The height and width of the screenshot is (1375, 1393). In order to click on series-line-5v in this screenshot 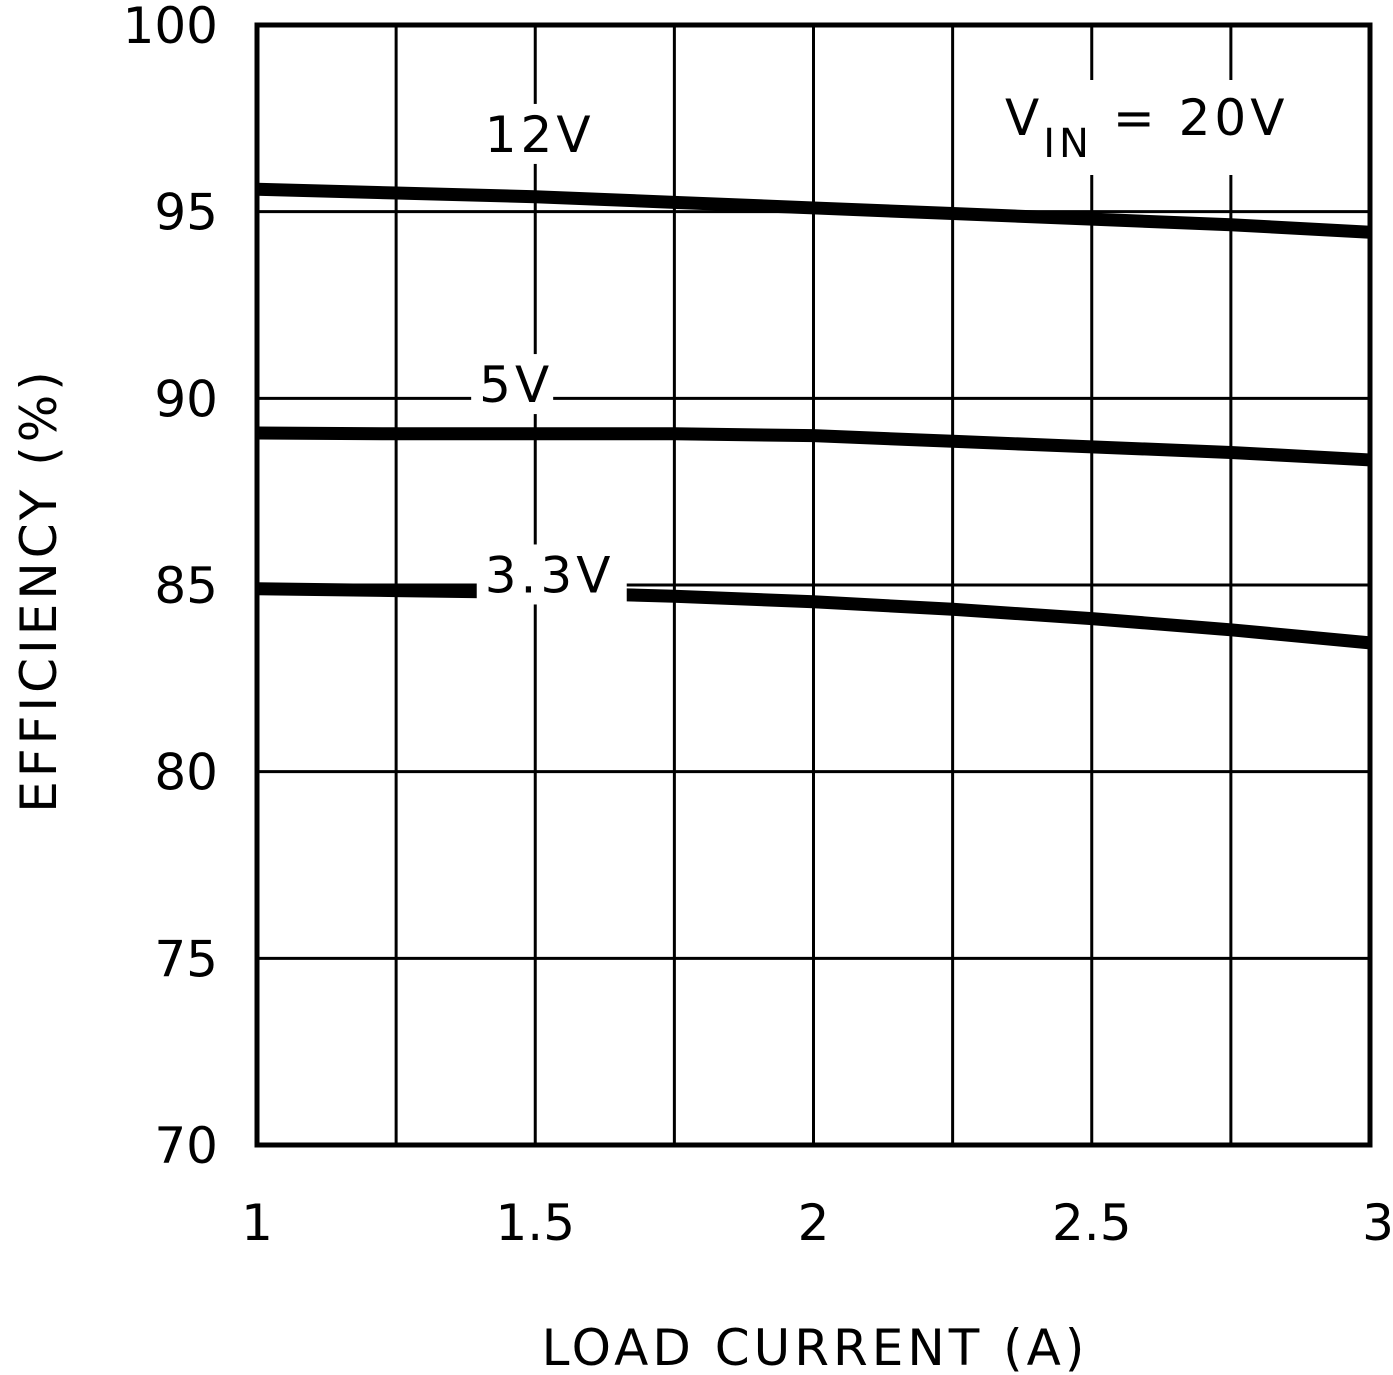, I will do `click(813, 446)`.